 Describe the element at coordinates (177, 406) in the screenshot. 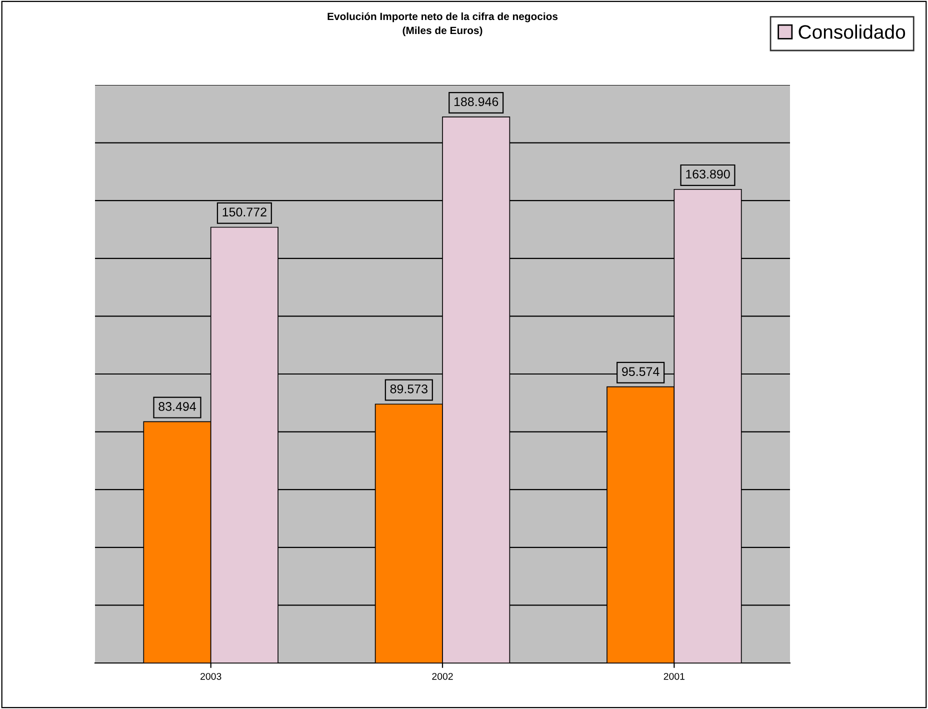

I see `data-label: 83.494` at that location.